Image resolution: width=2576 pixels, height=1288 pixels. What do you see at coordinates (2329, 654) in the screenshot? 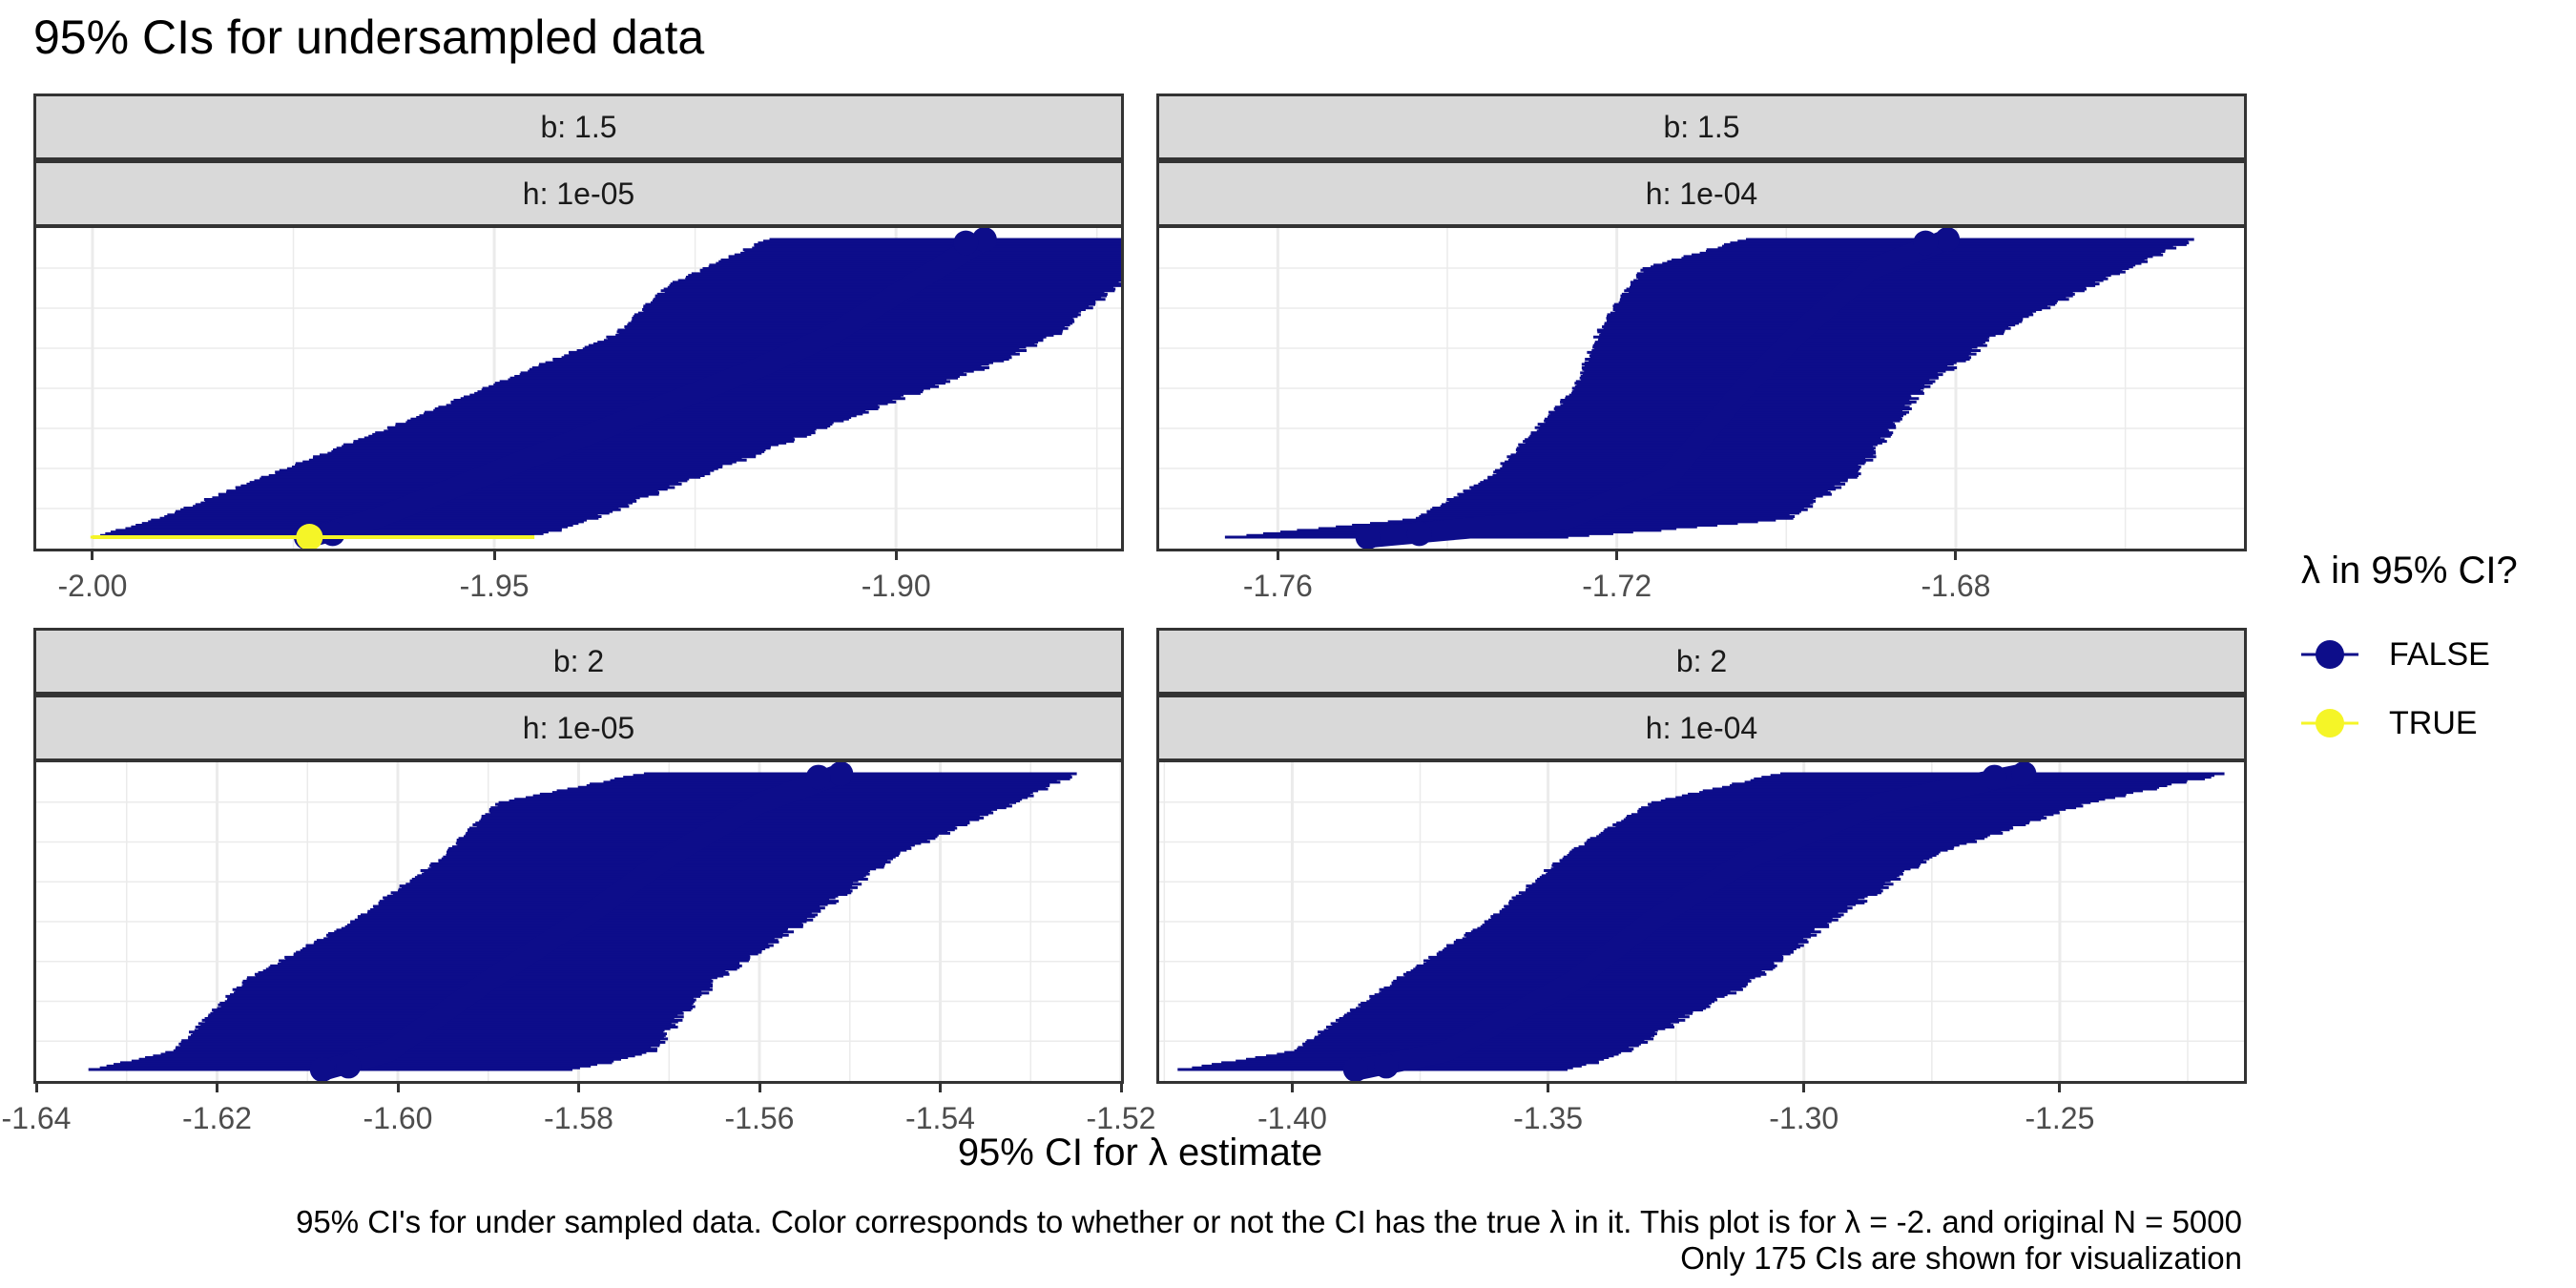
I see `legend-key-false` at bounding box center [2329, 654].